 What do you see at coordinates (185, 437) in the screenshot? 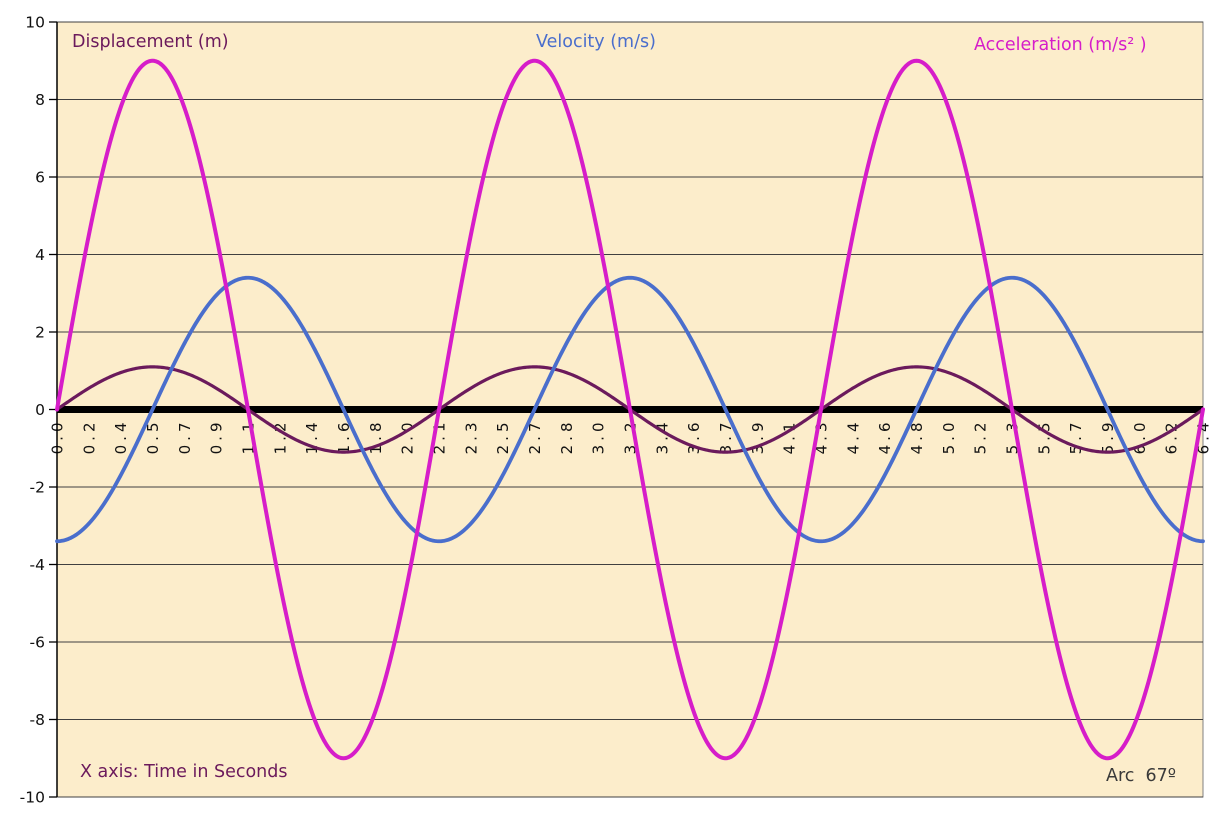
I see `x-tick-label: 0.7` at bounding box center [185, 437].